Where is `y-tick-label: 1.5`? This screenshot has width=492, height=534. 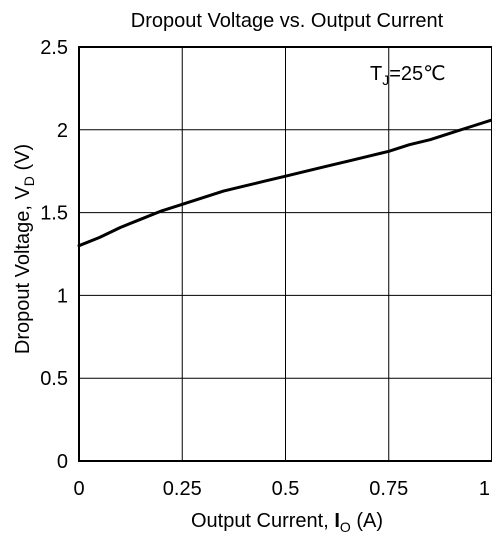
y-tick-label: 1.5 is located at coordinates (54, 214).